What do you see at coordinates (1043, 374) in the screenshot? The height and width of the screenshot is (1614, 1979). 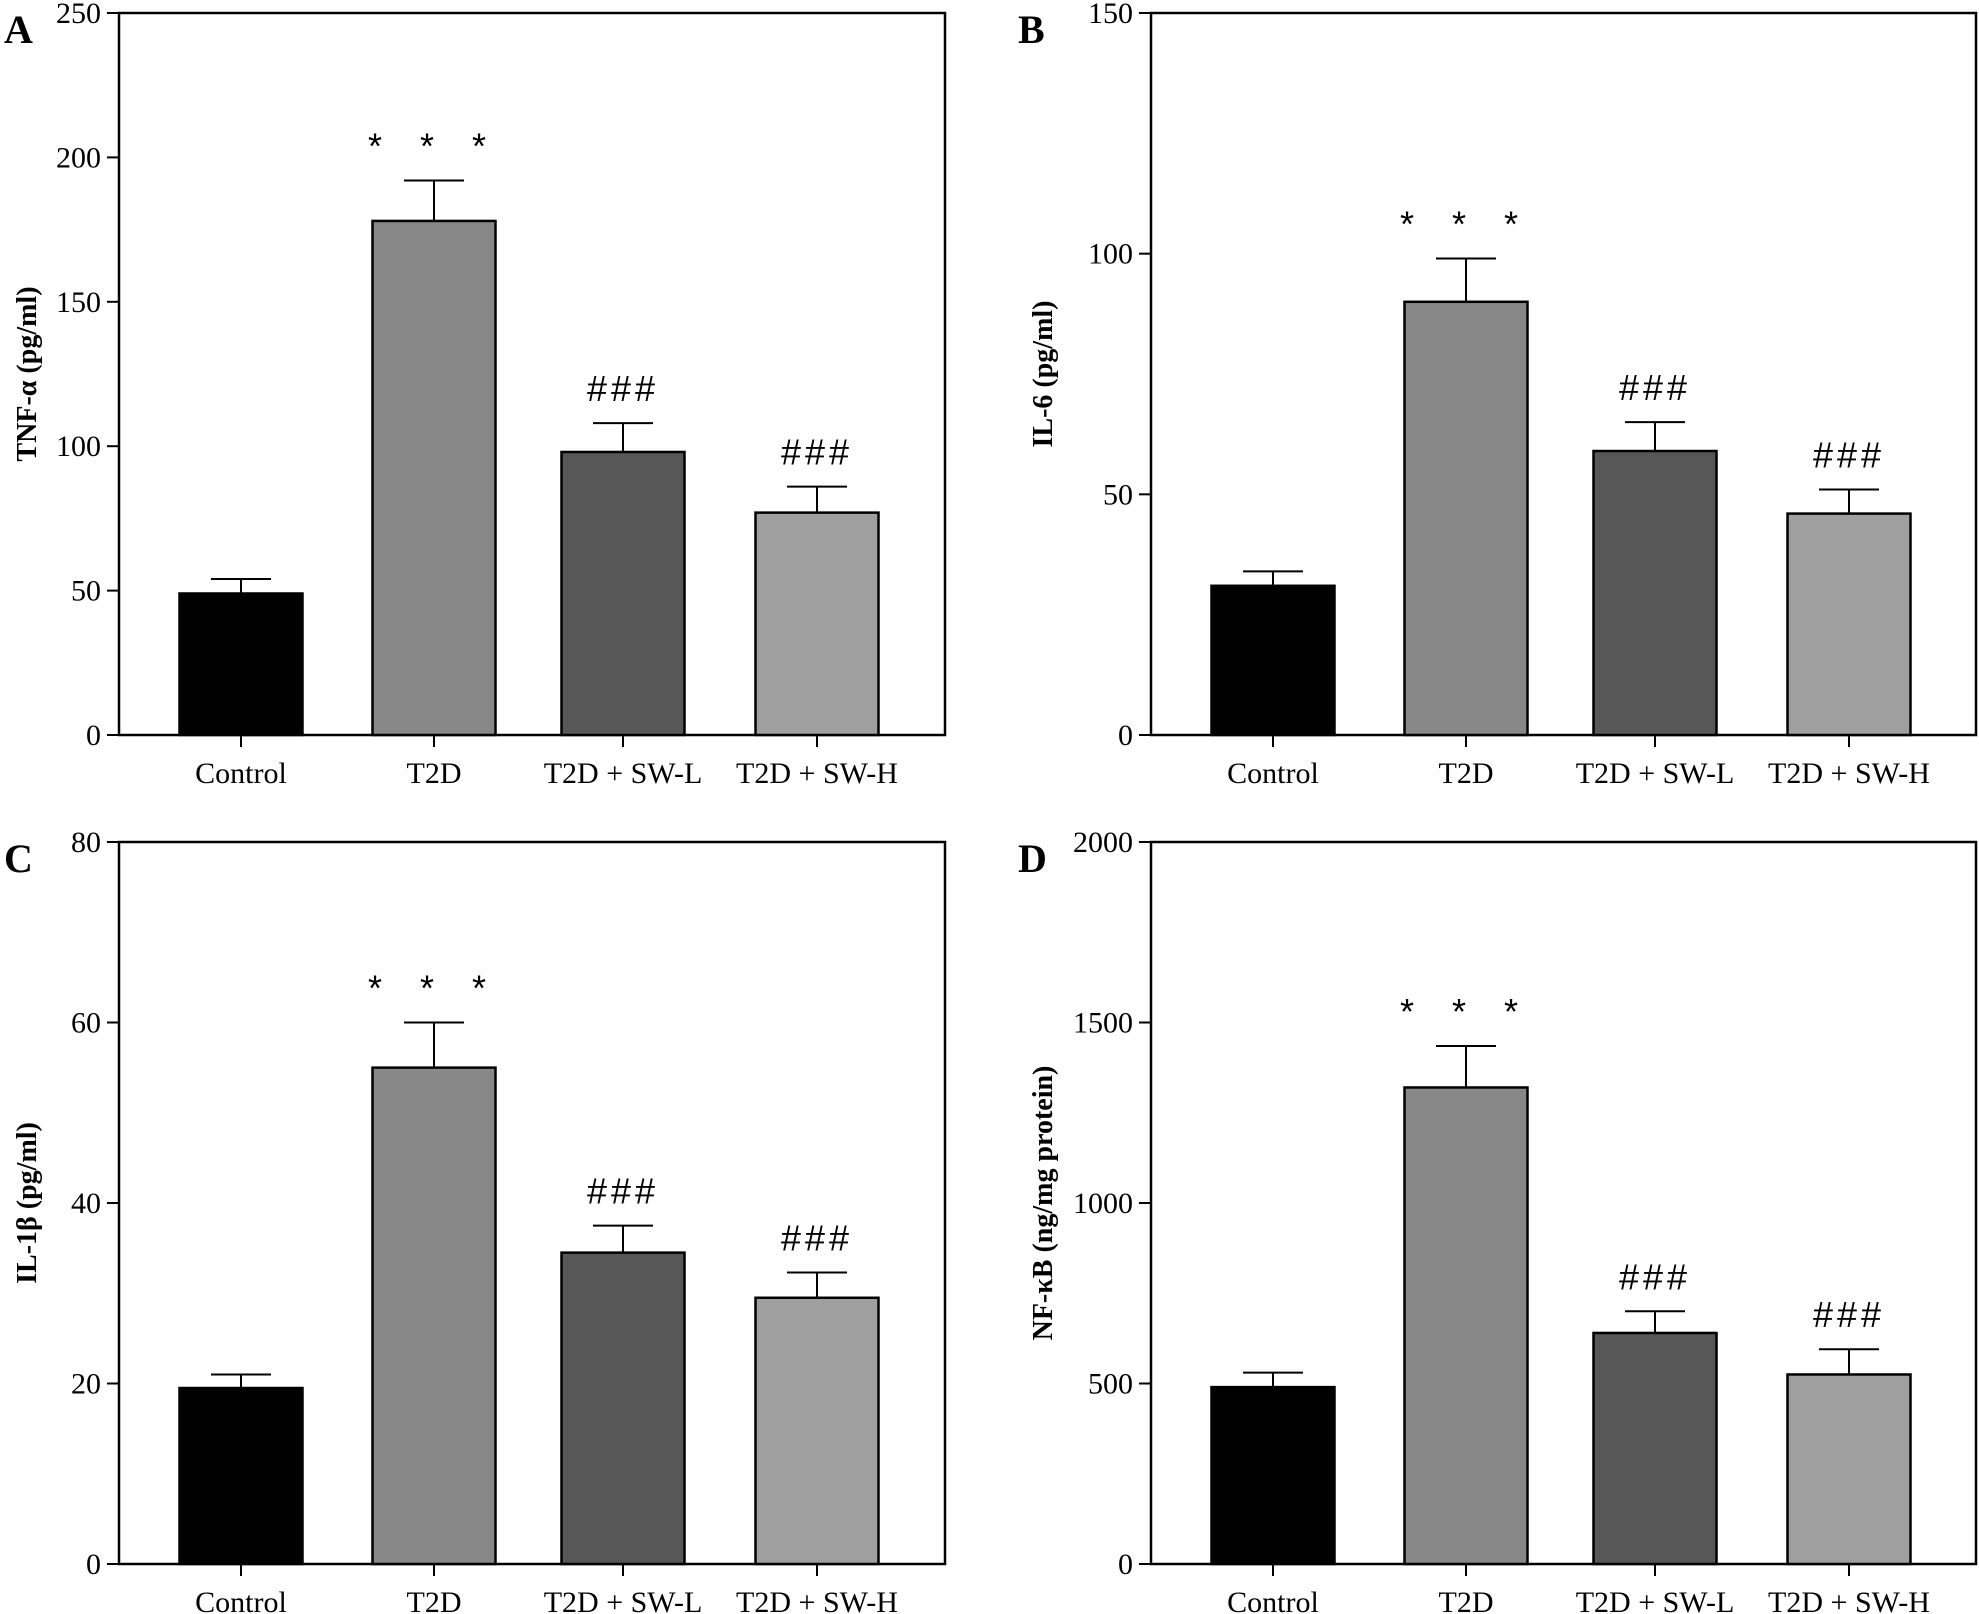 I see `y-axis-title: IL-6 (pg/ml)` at bounding box center [1043, 374].